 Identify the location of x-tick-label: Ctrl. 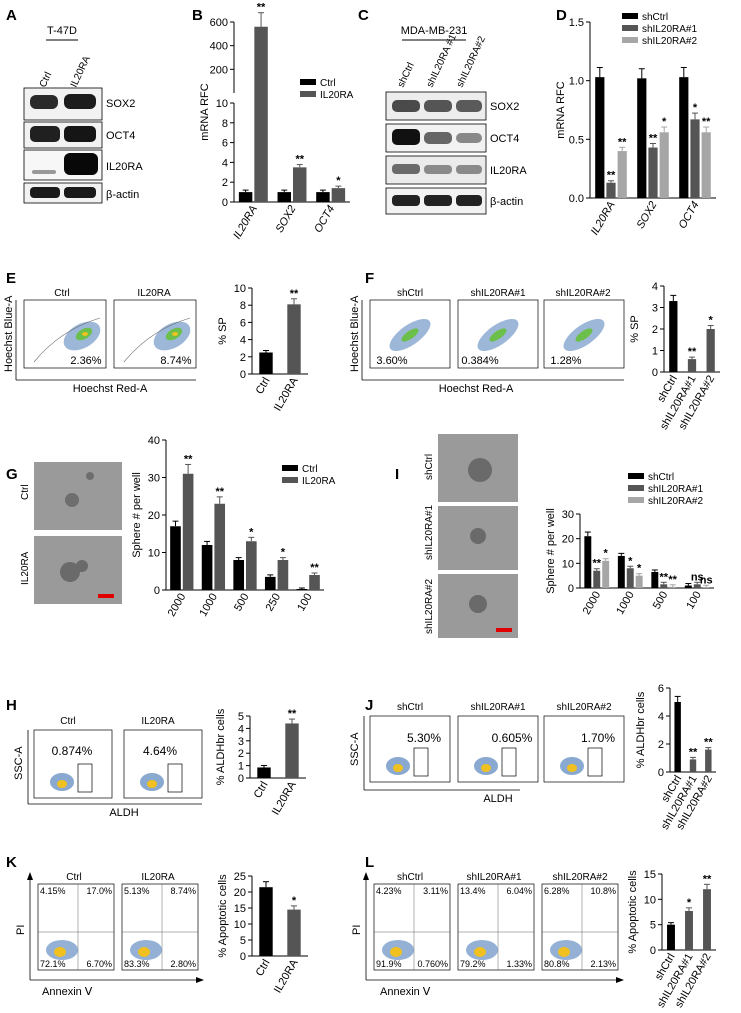
(263, 386).